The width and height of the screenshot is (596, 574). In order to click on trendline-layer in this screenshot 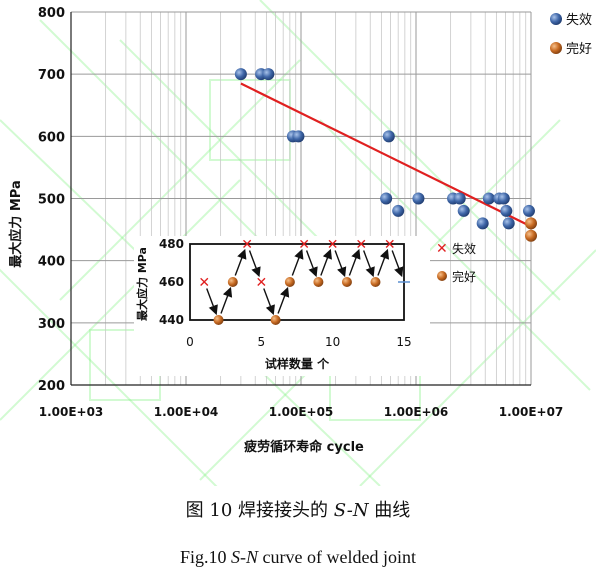, I will do `click(386, 155)`.